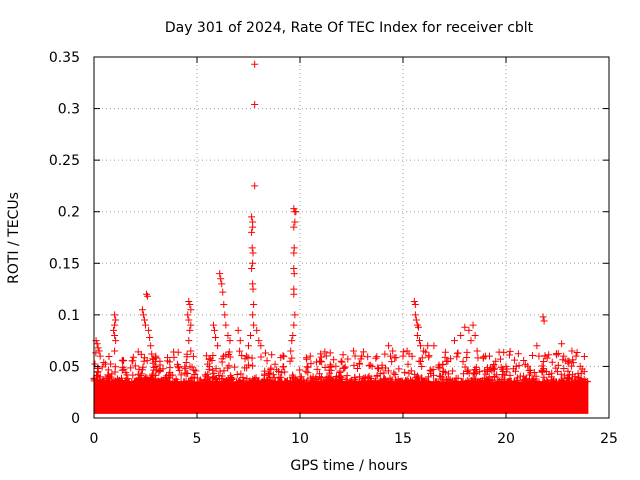 The image size is (640, 480). Describe the element at coordinates (75, 419) in the screenshot. I see `y-tick-label: 0` at that location.